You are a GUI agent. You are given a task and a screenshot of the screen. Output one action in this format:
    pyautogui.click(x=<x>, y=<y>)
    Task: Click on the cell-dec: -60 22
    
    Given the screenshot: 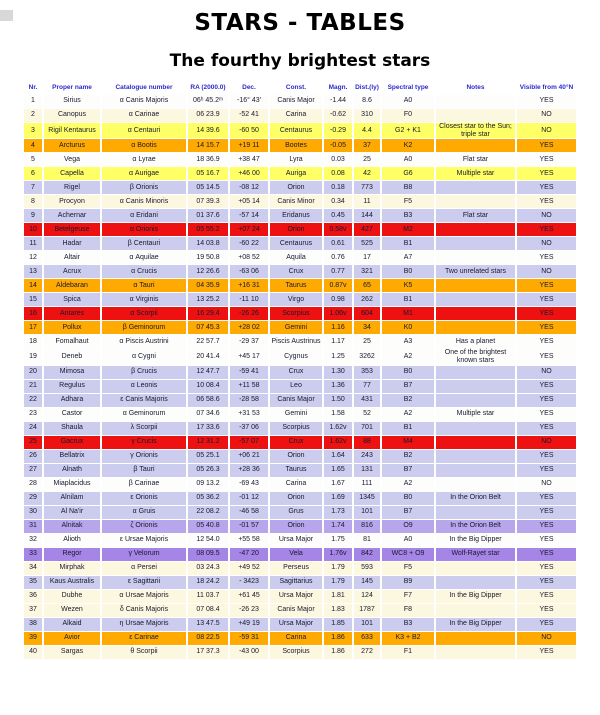 What is the action you would take?
    pyautogui.click(x=249, y=244)
    